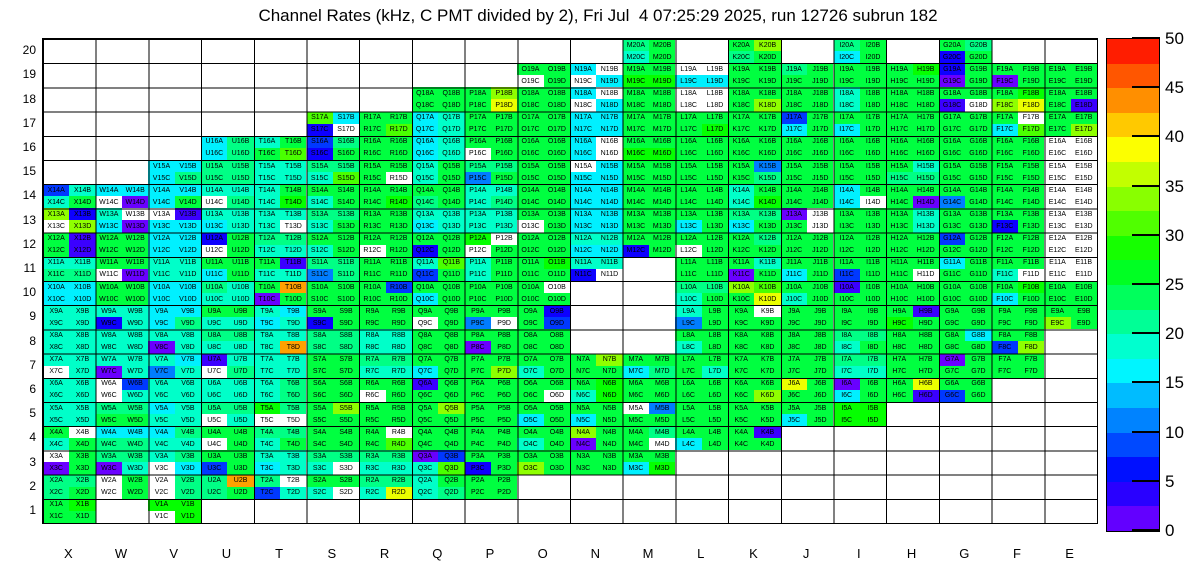 The height and width of the screenshot is (572, 1196). I want to click on channel-N7A: N7A, so click(583, 359).